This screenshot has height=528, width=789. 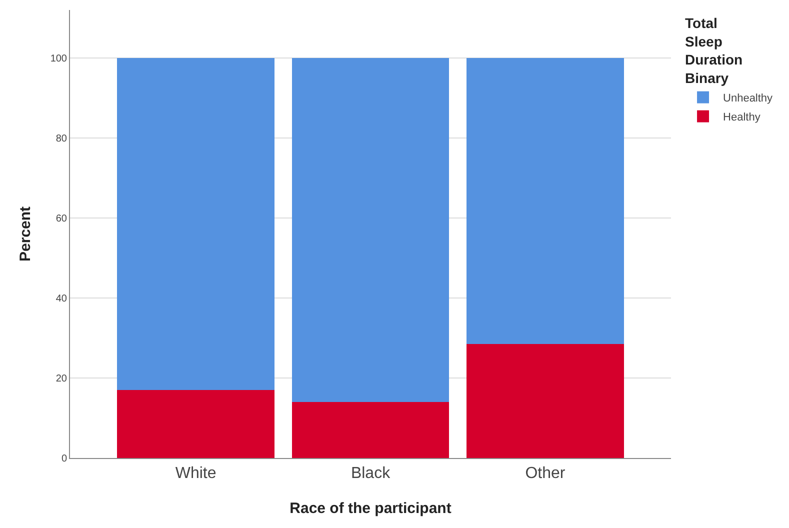 I want to click on y-tick-label: 40, so click(x=62, y=299).